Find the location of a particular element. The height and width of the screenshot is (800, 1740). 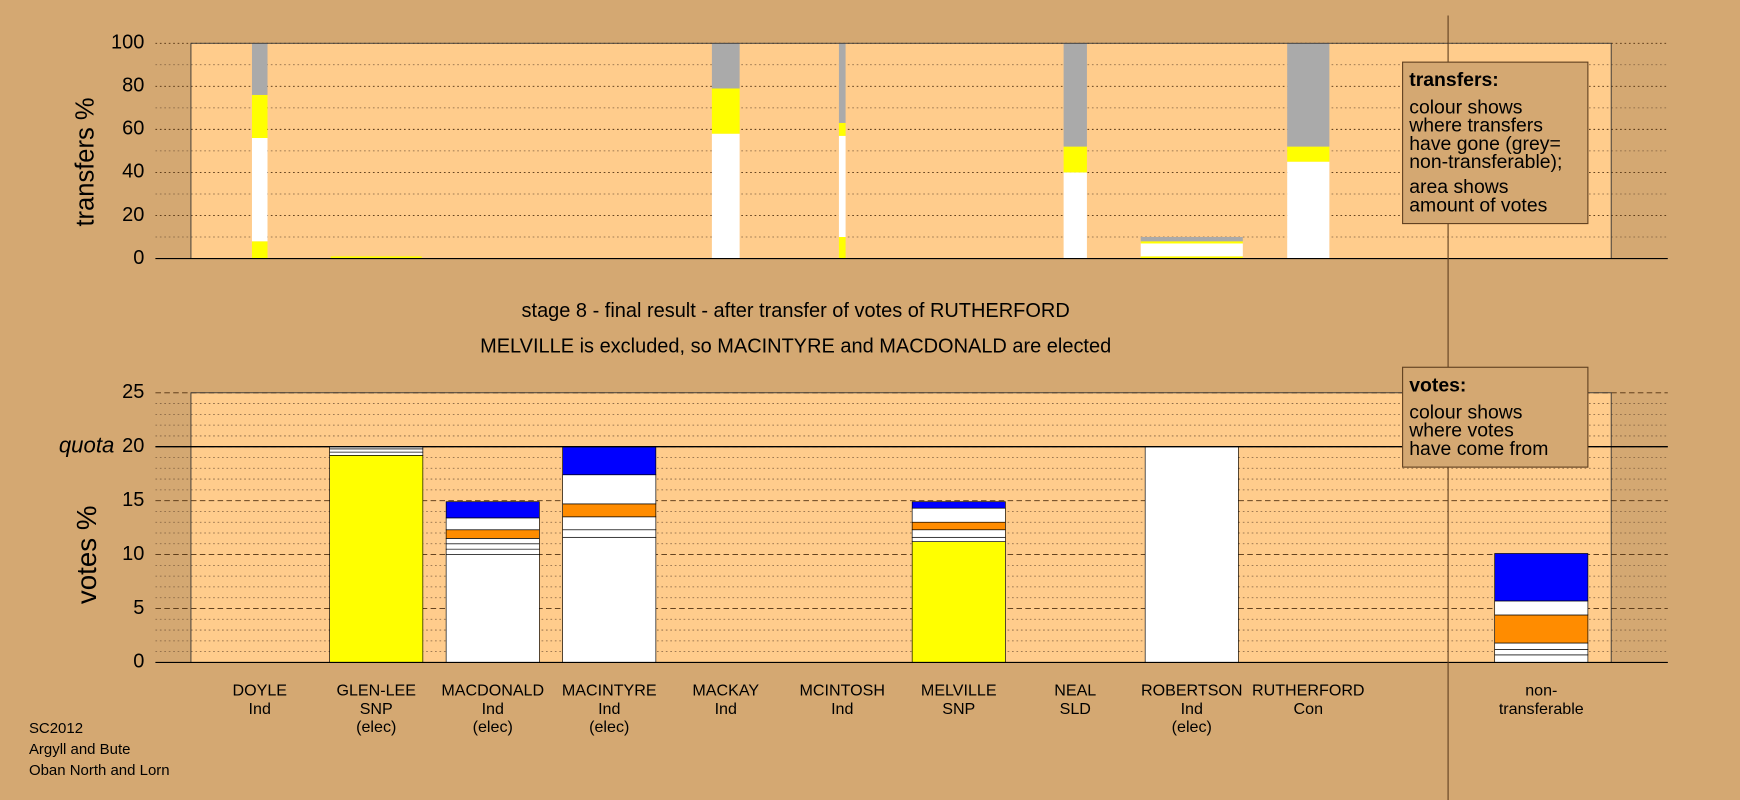

legend-title: votes: is located at coordinates (1437, 385).